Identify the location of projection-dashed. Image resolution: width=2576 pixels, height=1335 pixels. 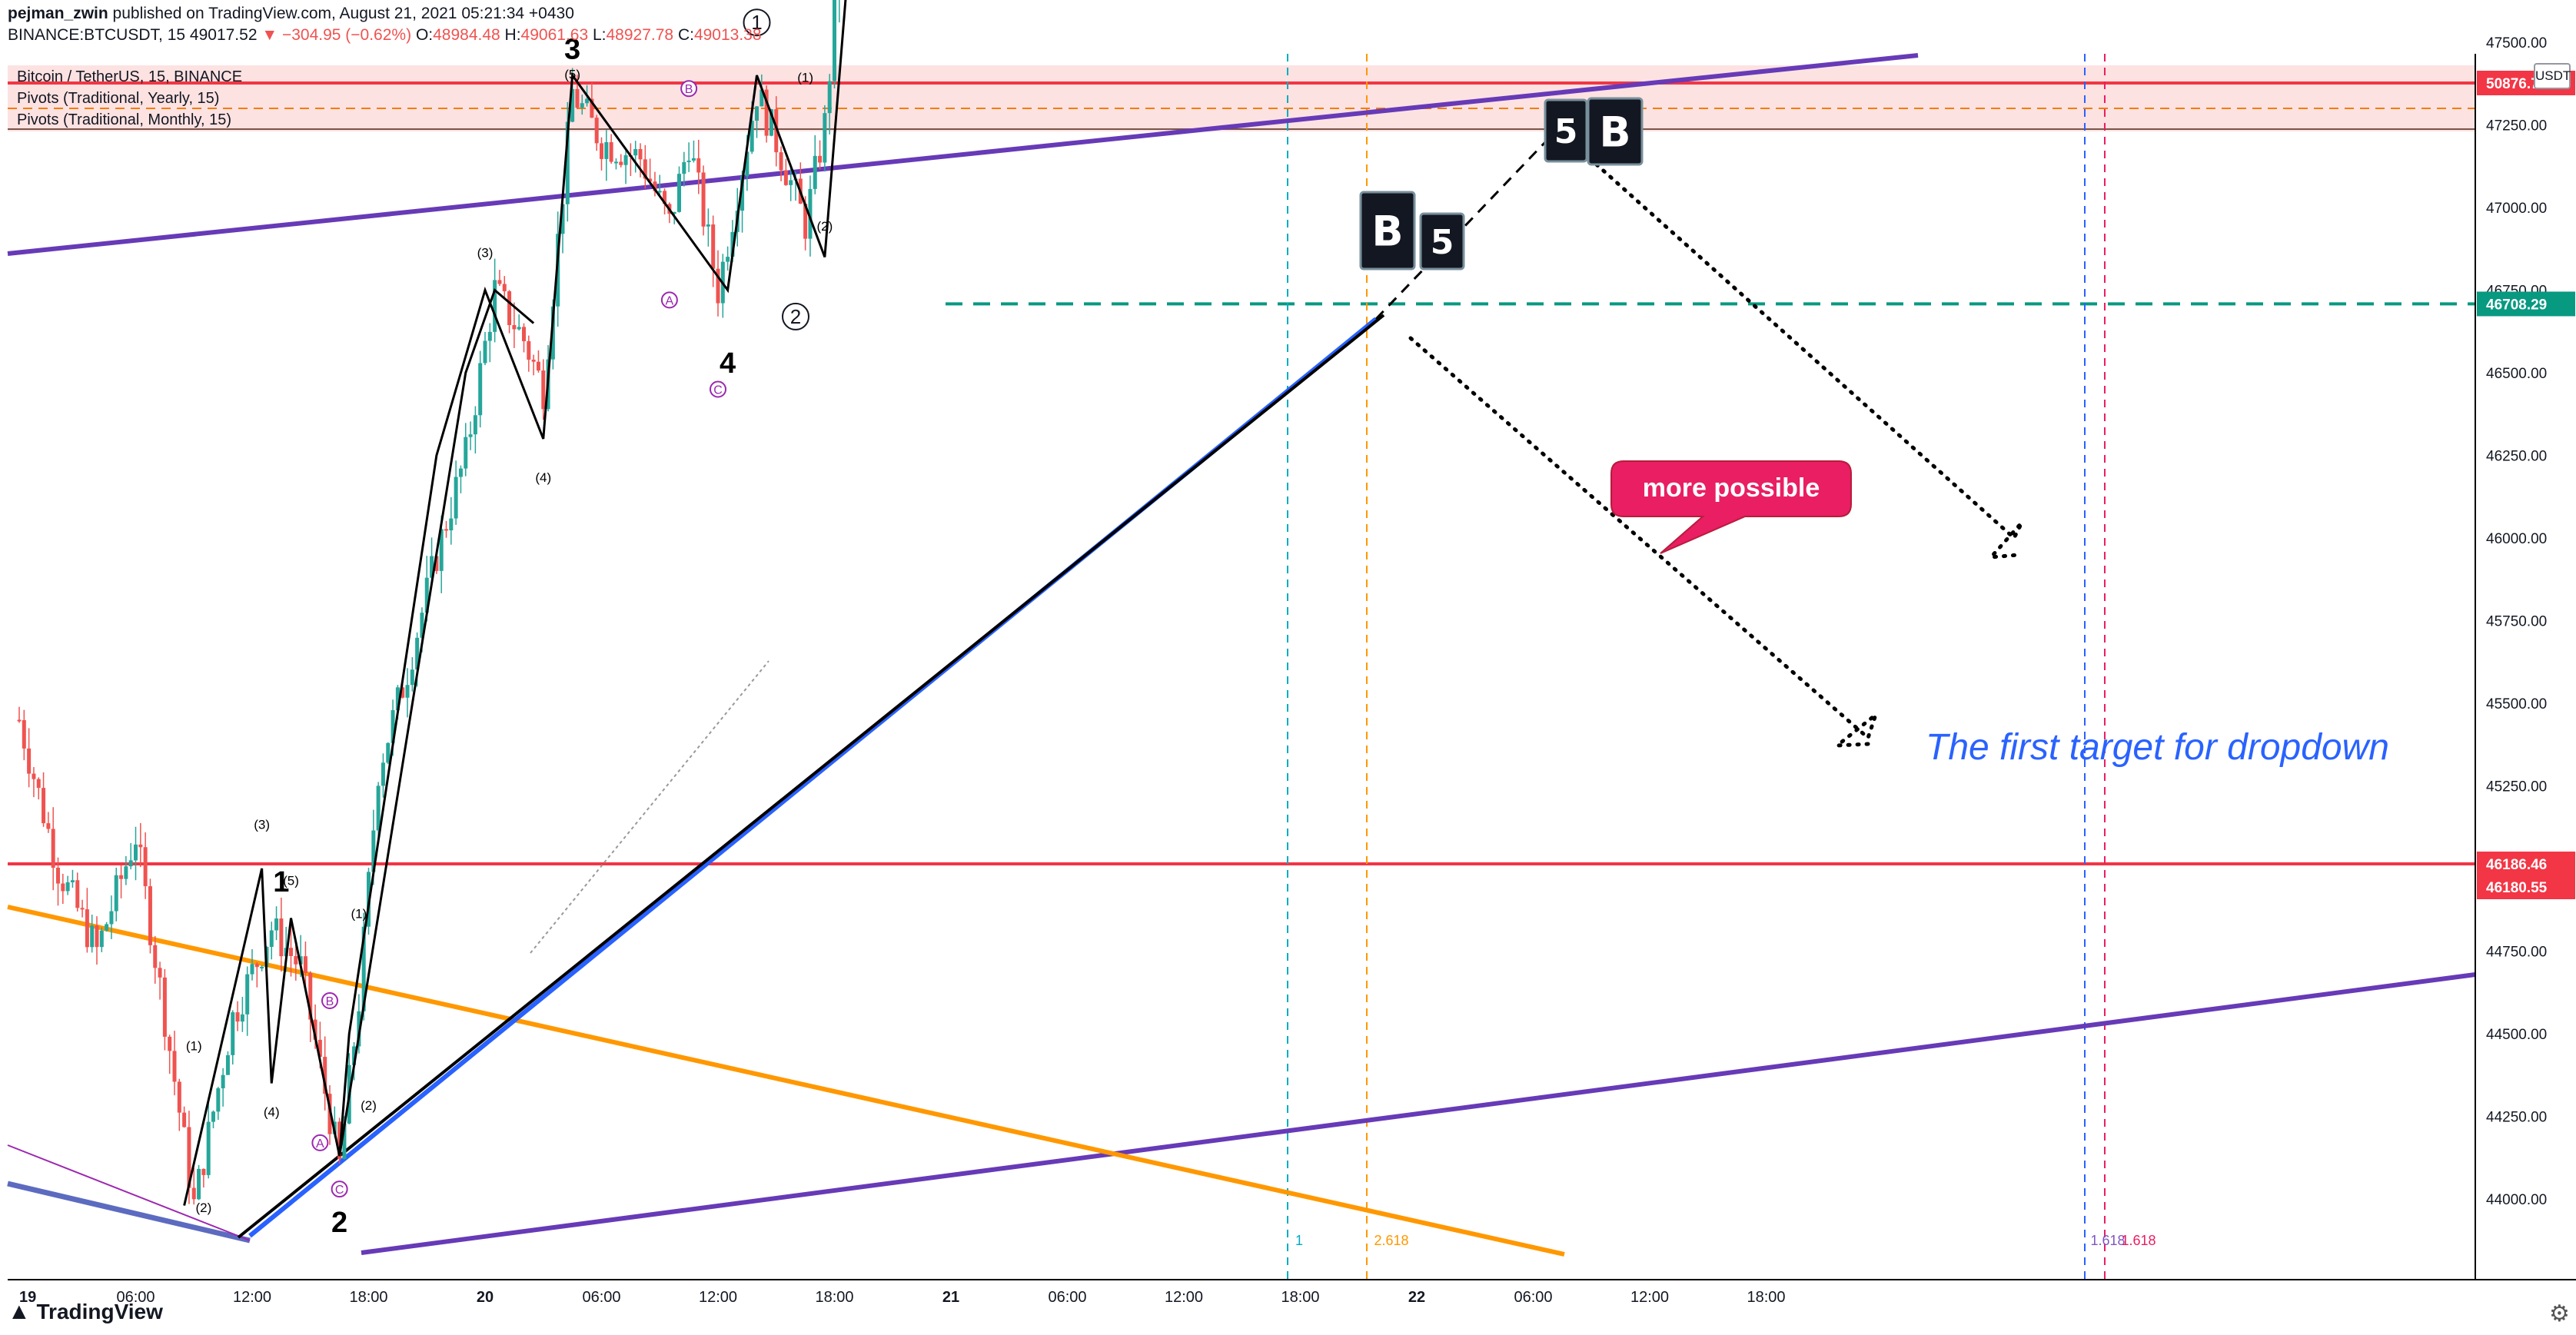
(1460, 230).